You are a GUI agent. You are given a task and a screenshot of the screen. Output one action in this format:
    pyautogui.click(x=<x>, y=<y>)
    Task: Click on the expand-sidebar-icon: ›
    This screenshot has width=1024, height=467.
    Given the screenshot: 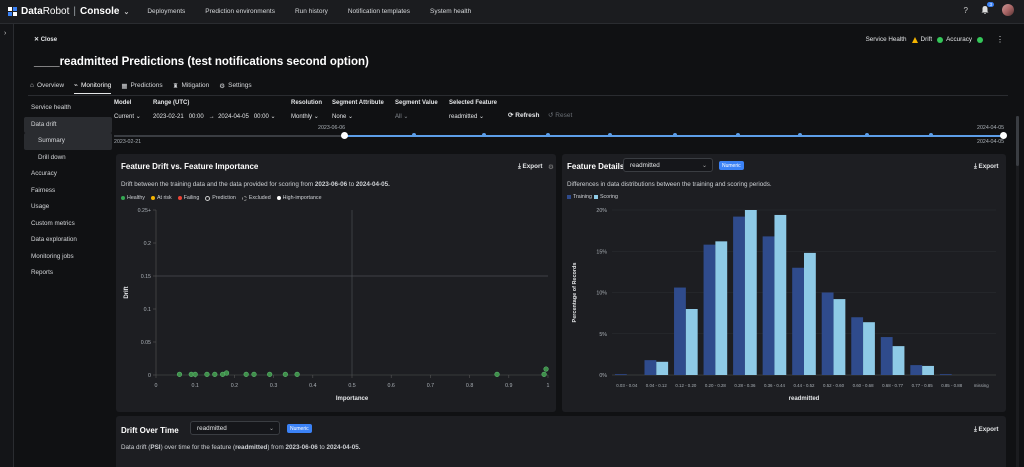 What is the action you would take?
    pyautogui.click(x=5, y=33)
    